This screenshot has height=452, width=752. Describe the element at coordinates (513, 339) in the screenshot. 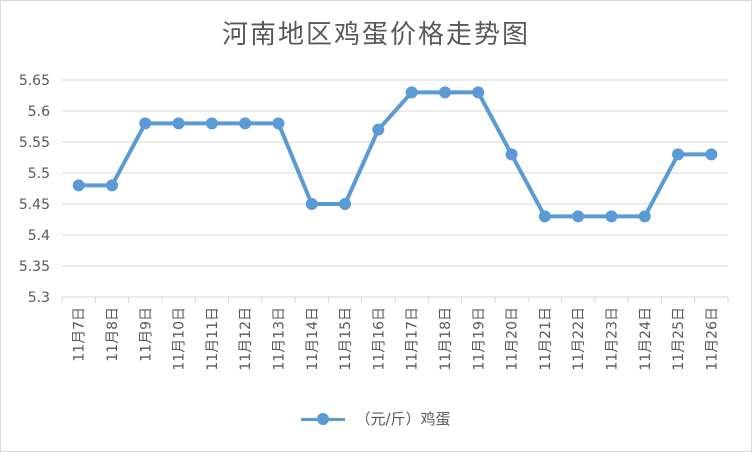

I see `x-tick-label: 11月20日` at that location.